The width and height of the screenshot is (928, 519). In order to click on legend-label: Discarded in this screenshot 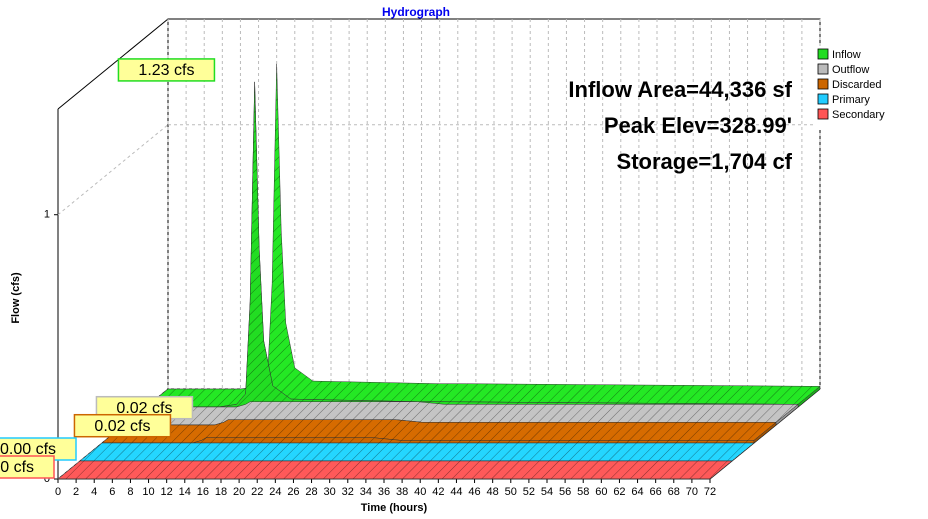, I will do `click(857, 85)`.